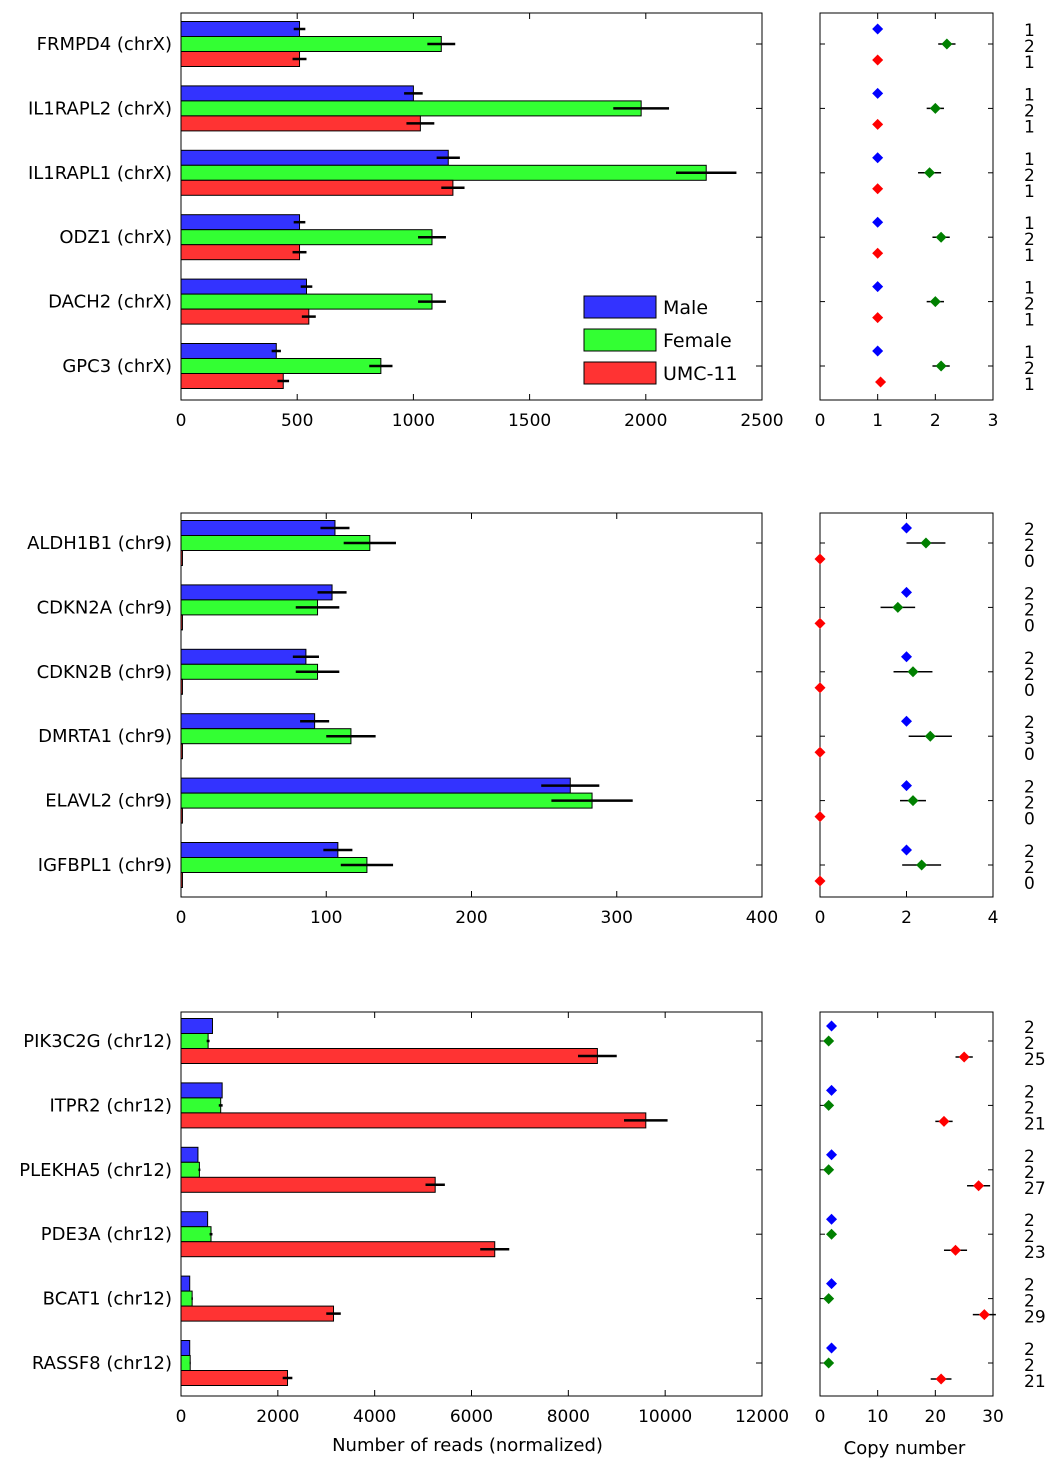  I want to click on copy-number-label: 25, so click(1035, 1060).